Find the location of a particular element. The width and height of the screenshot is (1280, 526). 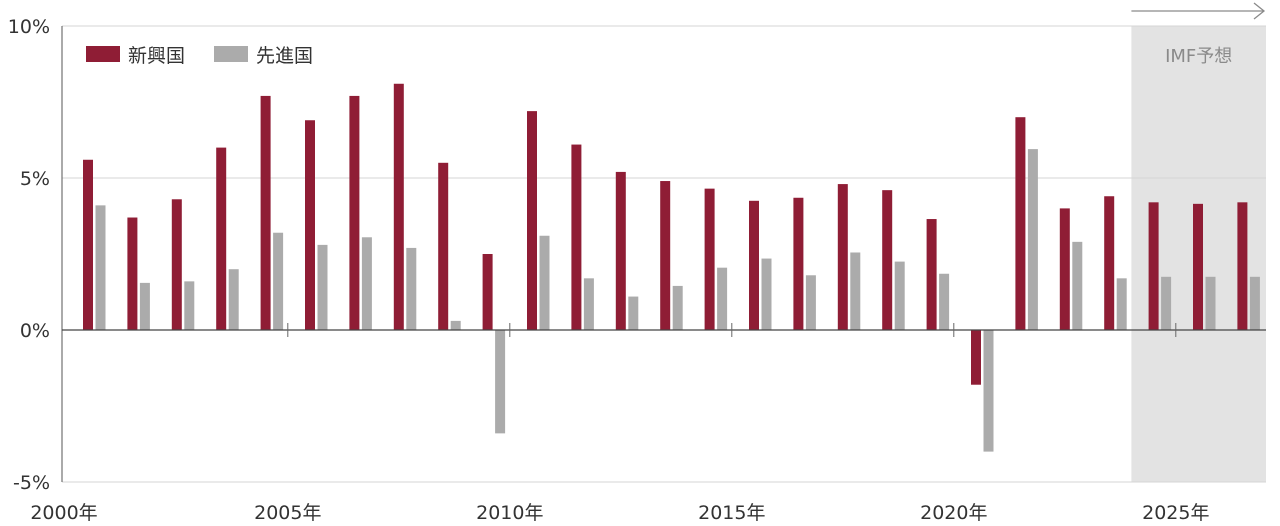

y-tick-label: 5% is located at coordinates (35, 179).